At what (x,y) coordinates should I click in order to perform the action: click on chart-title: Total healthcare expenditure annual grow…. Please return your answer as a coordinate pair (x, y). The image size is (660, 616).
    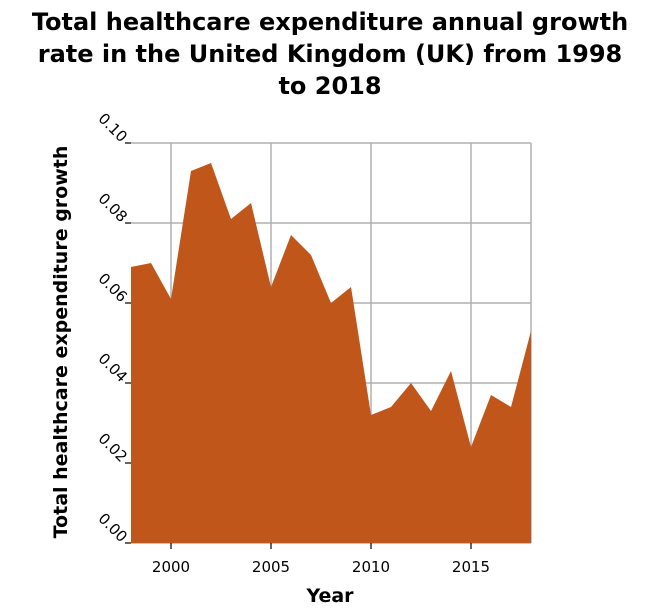
    Looking at the image, I should click on (330, 54).